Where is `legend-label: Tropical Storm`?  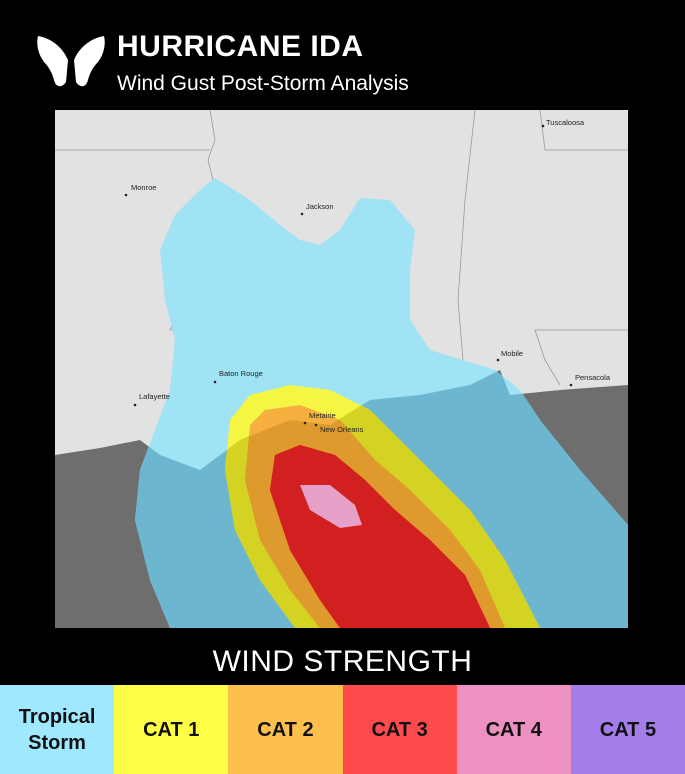
legend-label: Tropical Storm is located at coordinates (57, 729).